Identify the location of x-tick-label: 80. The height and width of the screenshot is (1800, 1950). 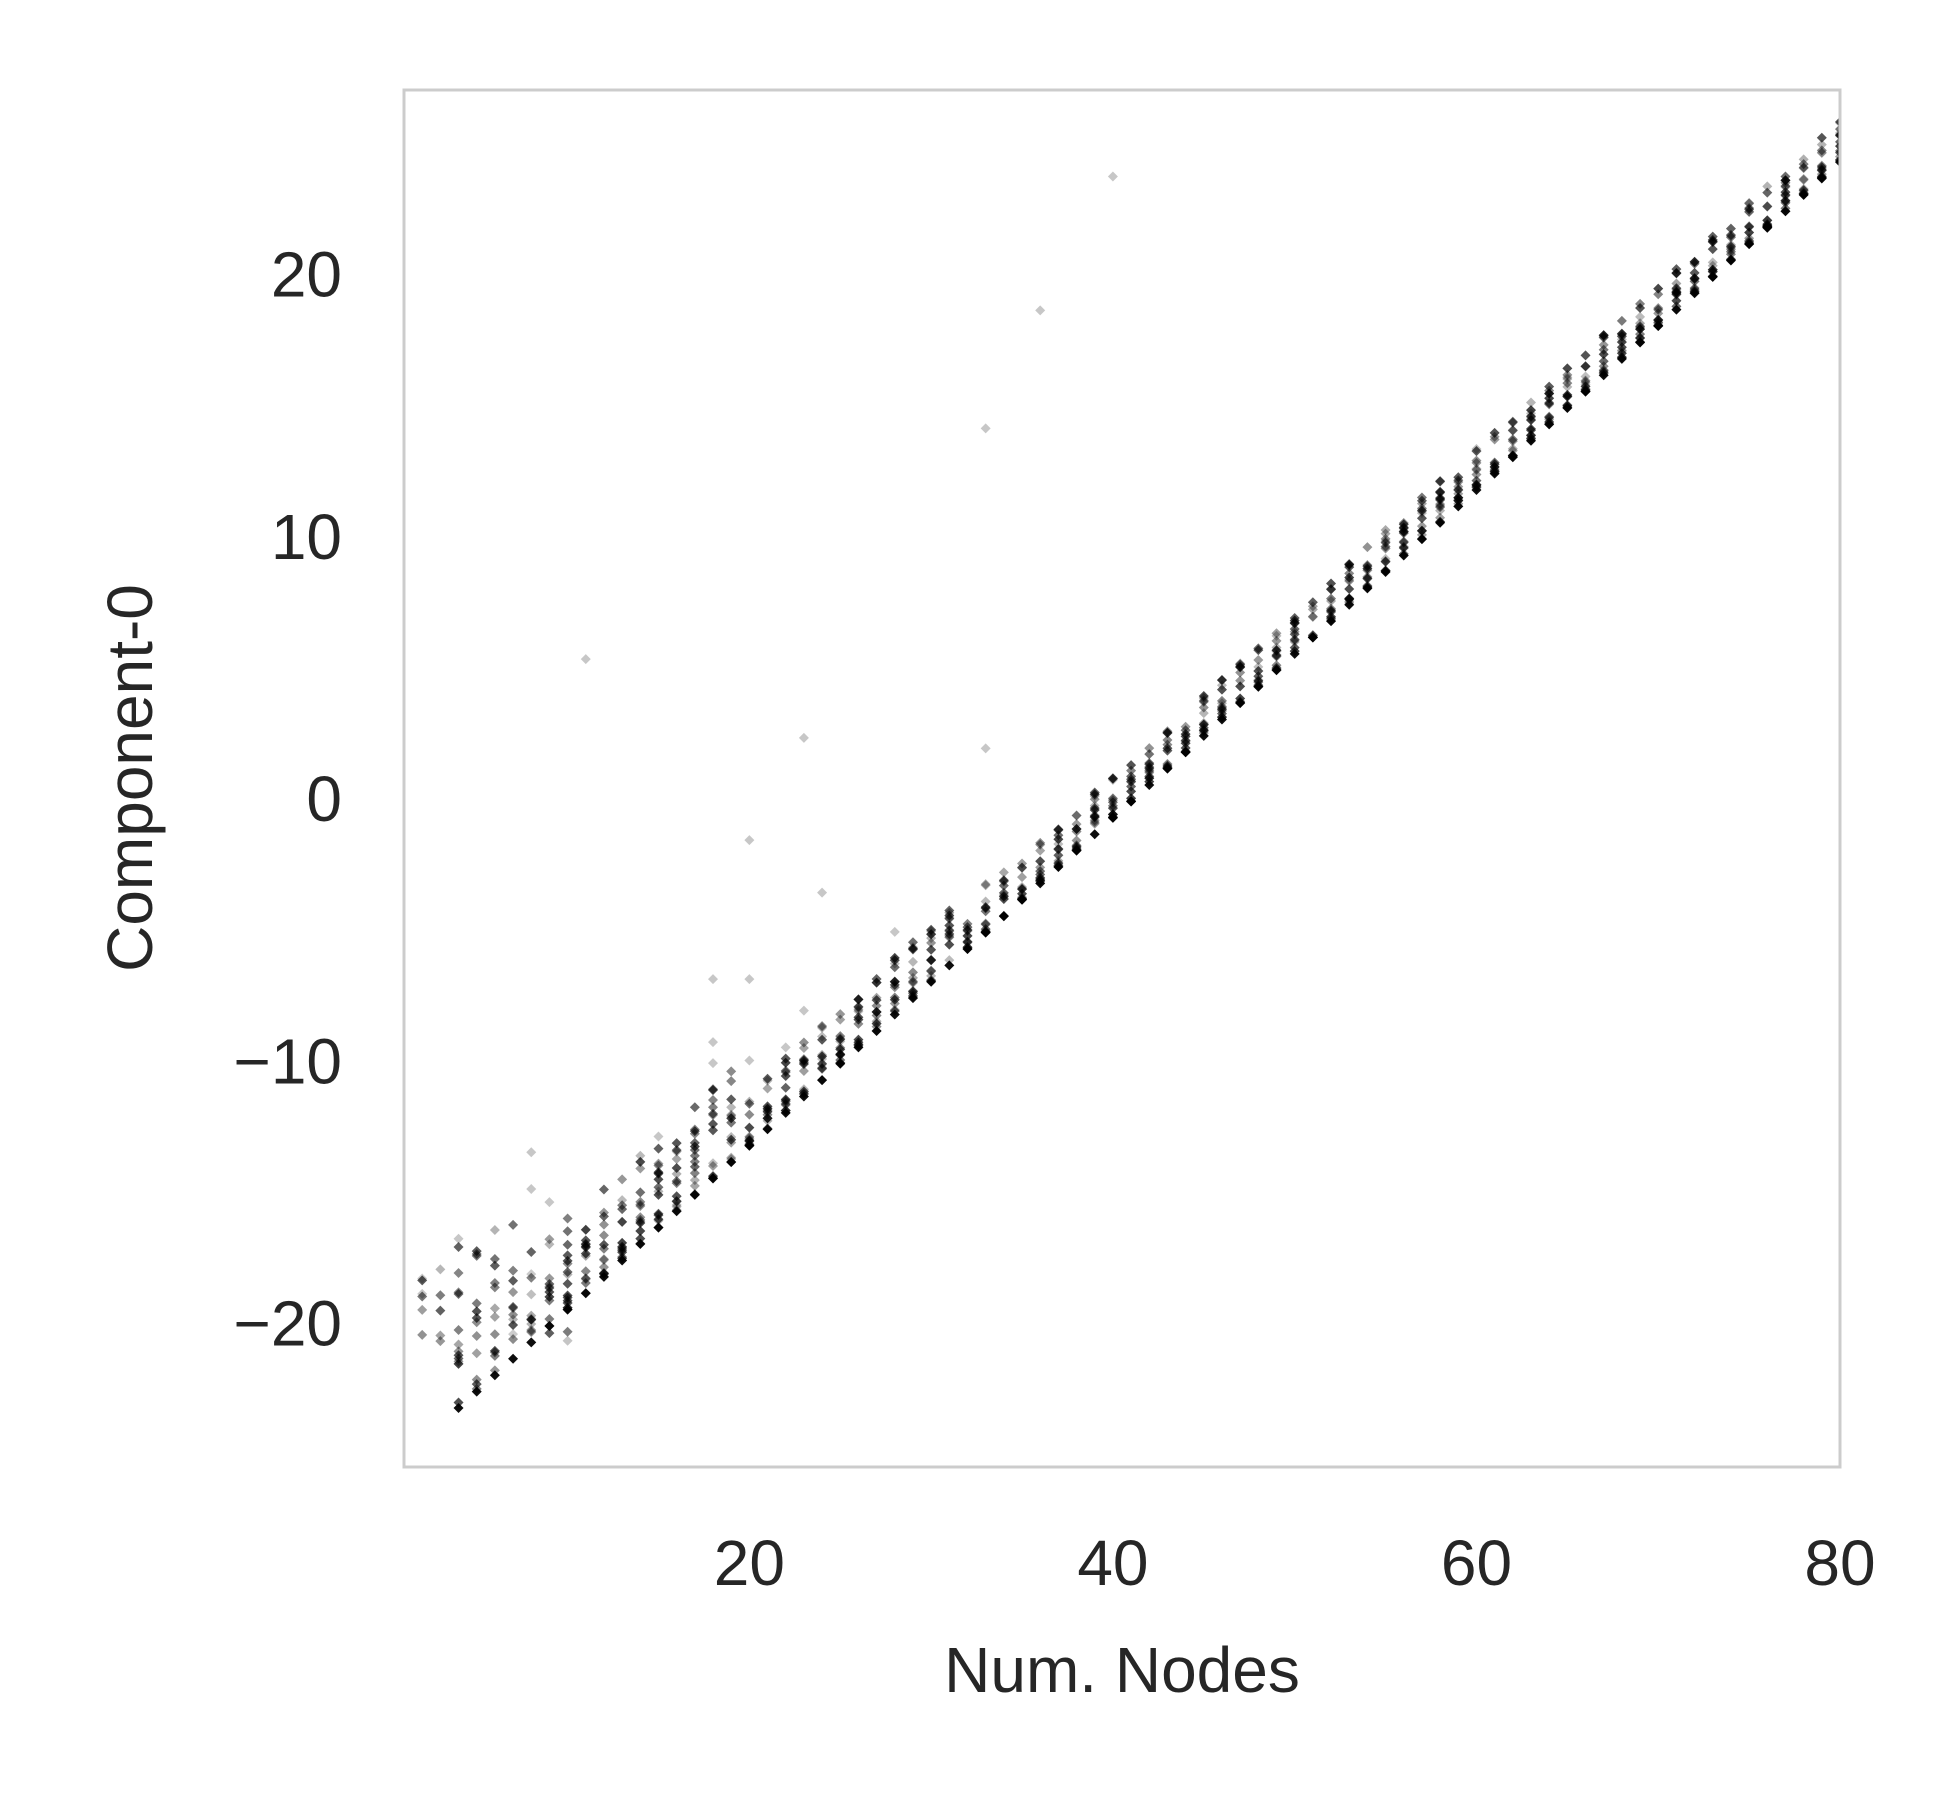
(1839, 1563).